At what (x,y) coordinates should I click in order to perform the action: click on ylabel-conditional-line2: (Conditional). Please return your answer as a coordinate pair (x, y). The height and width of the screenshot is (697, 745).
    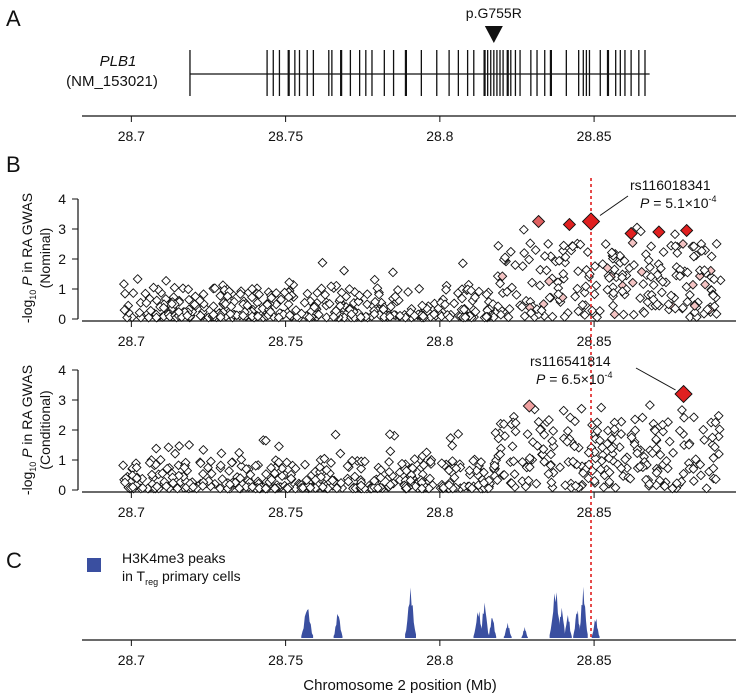
    Looking at the image, I should click on (45, 429).